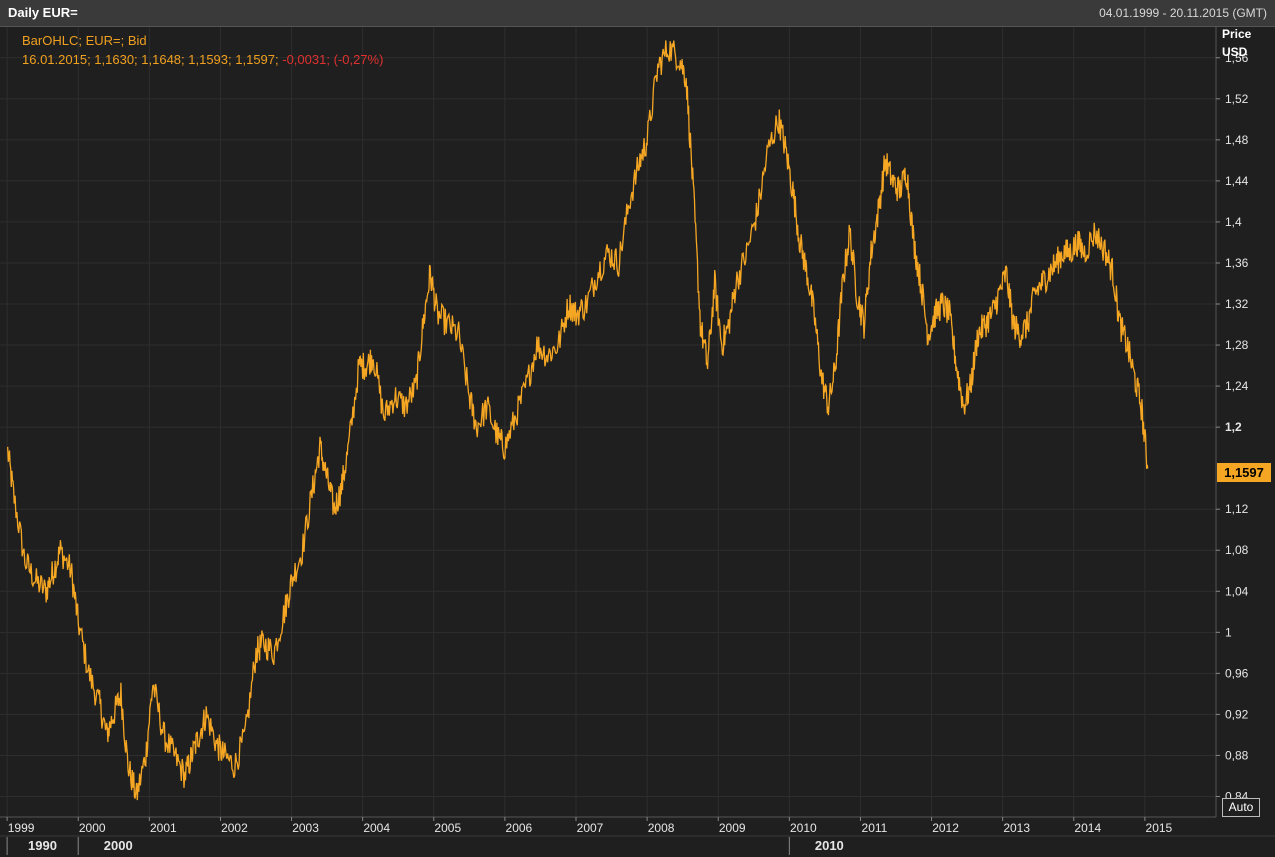 The image size is (1275, 857). What do you see at coordinates (358, 59) in the screenshot?
I see `change-percent: (-0,27%)` at bounding box center [358, 59].